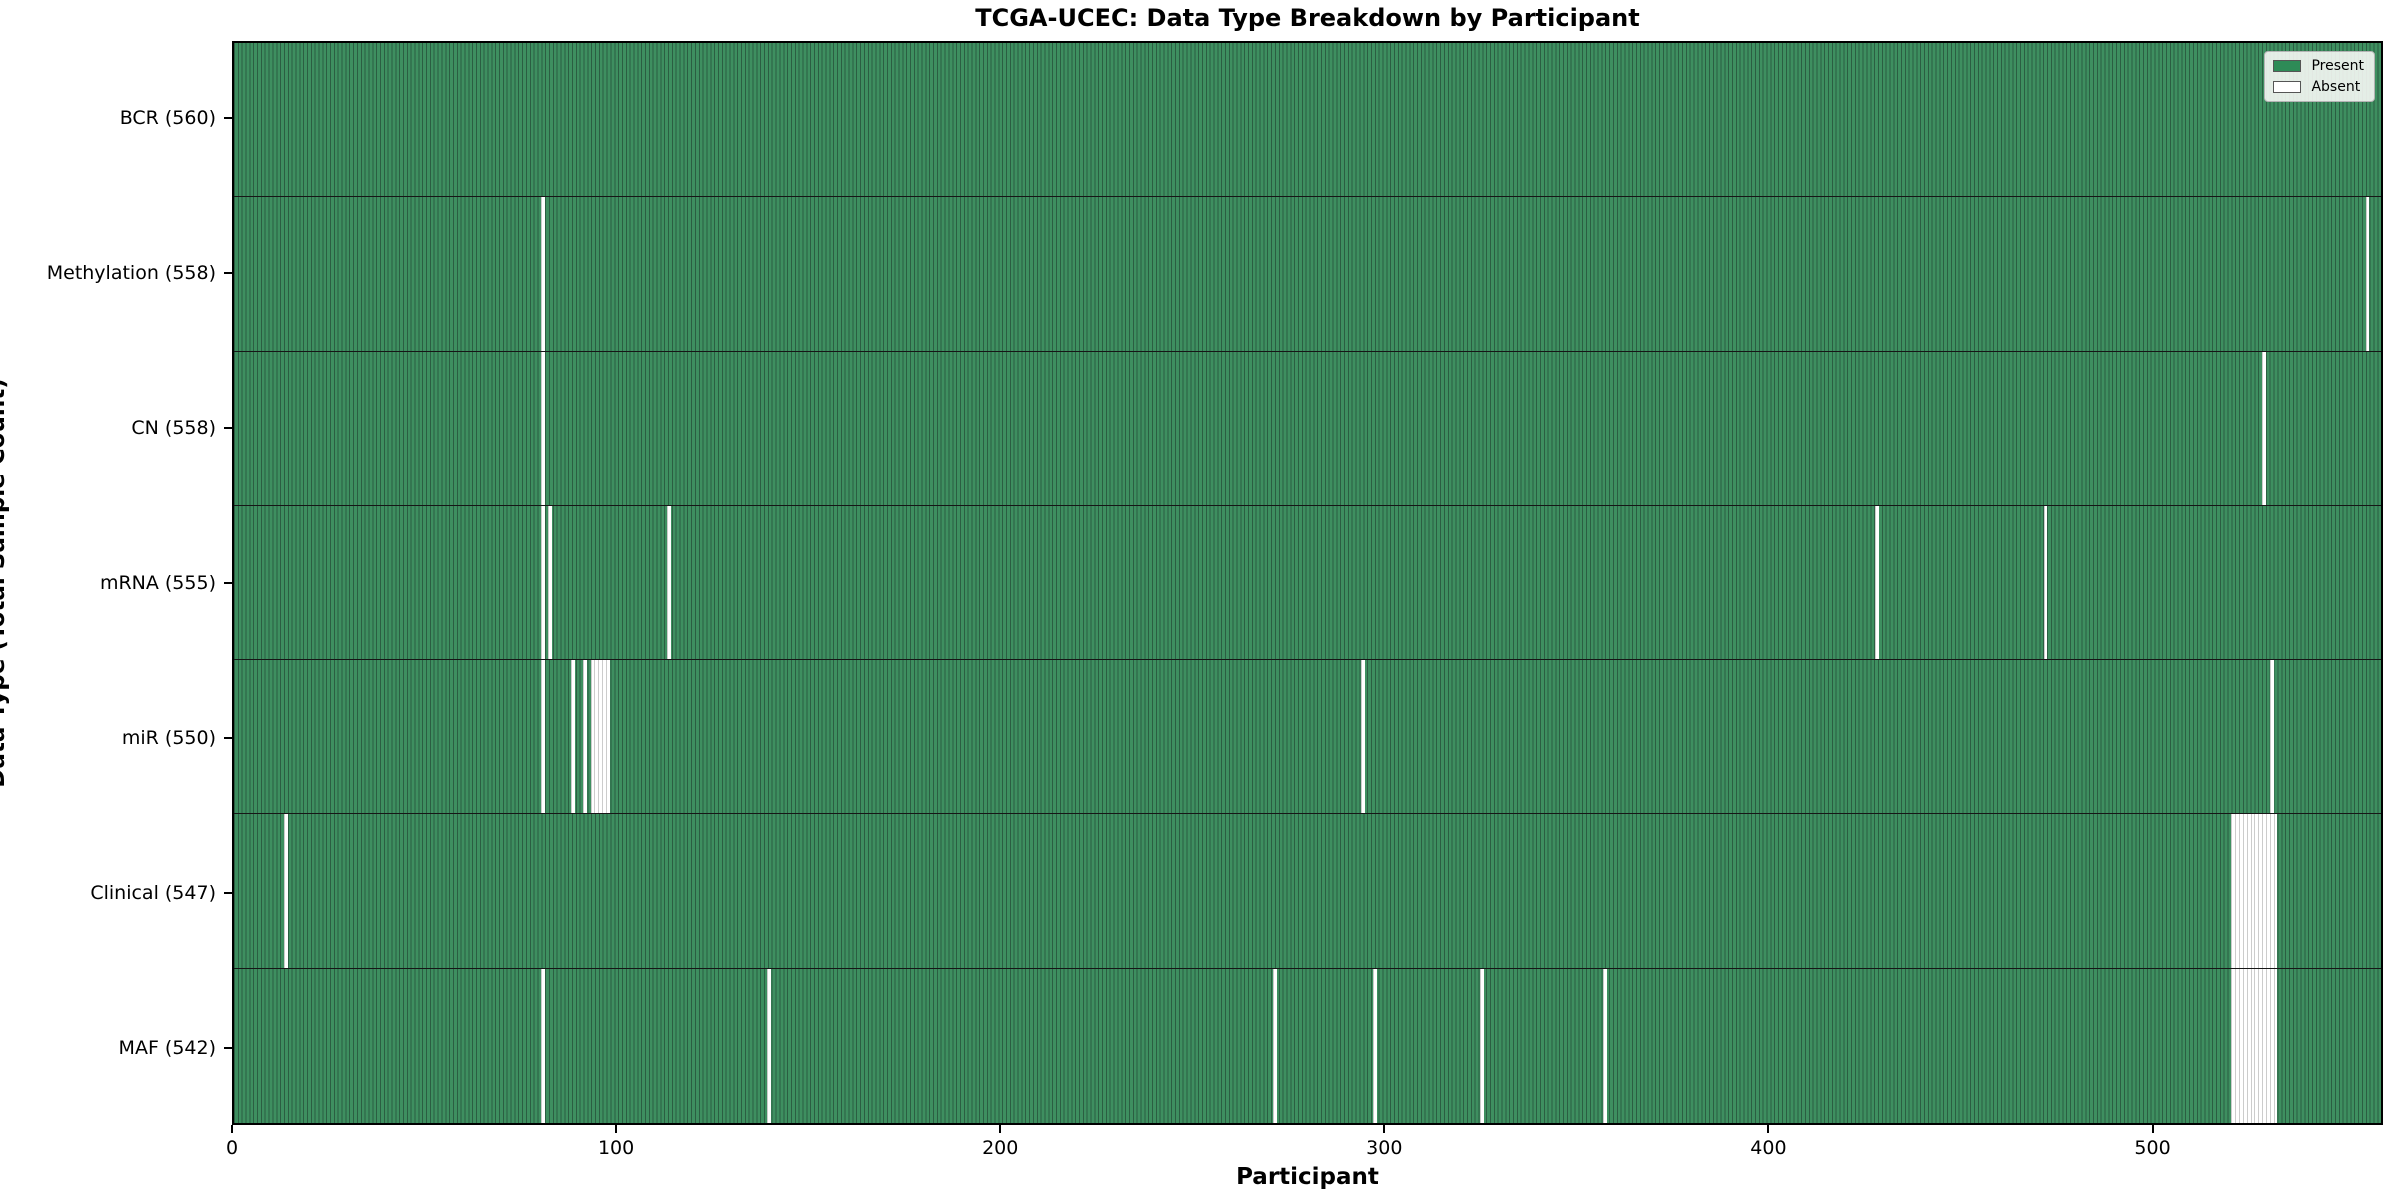  I want to click on heatmap-row-maf, so click(1307, 1045).